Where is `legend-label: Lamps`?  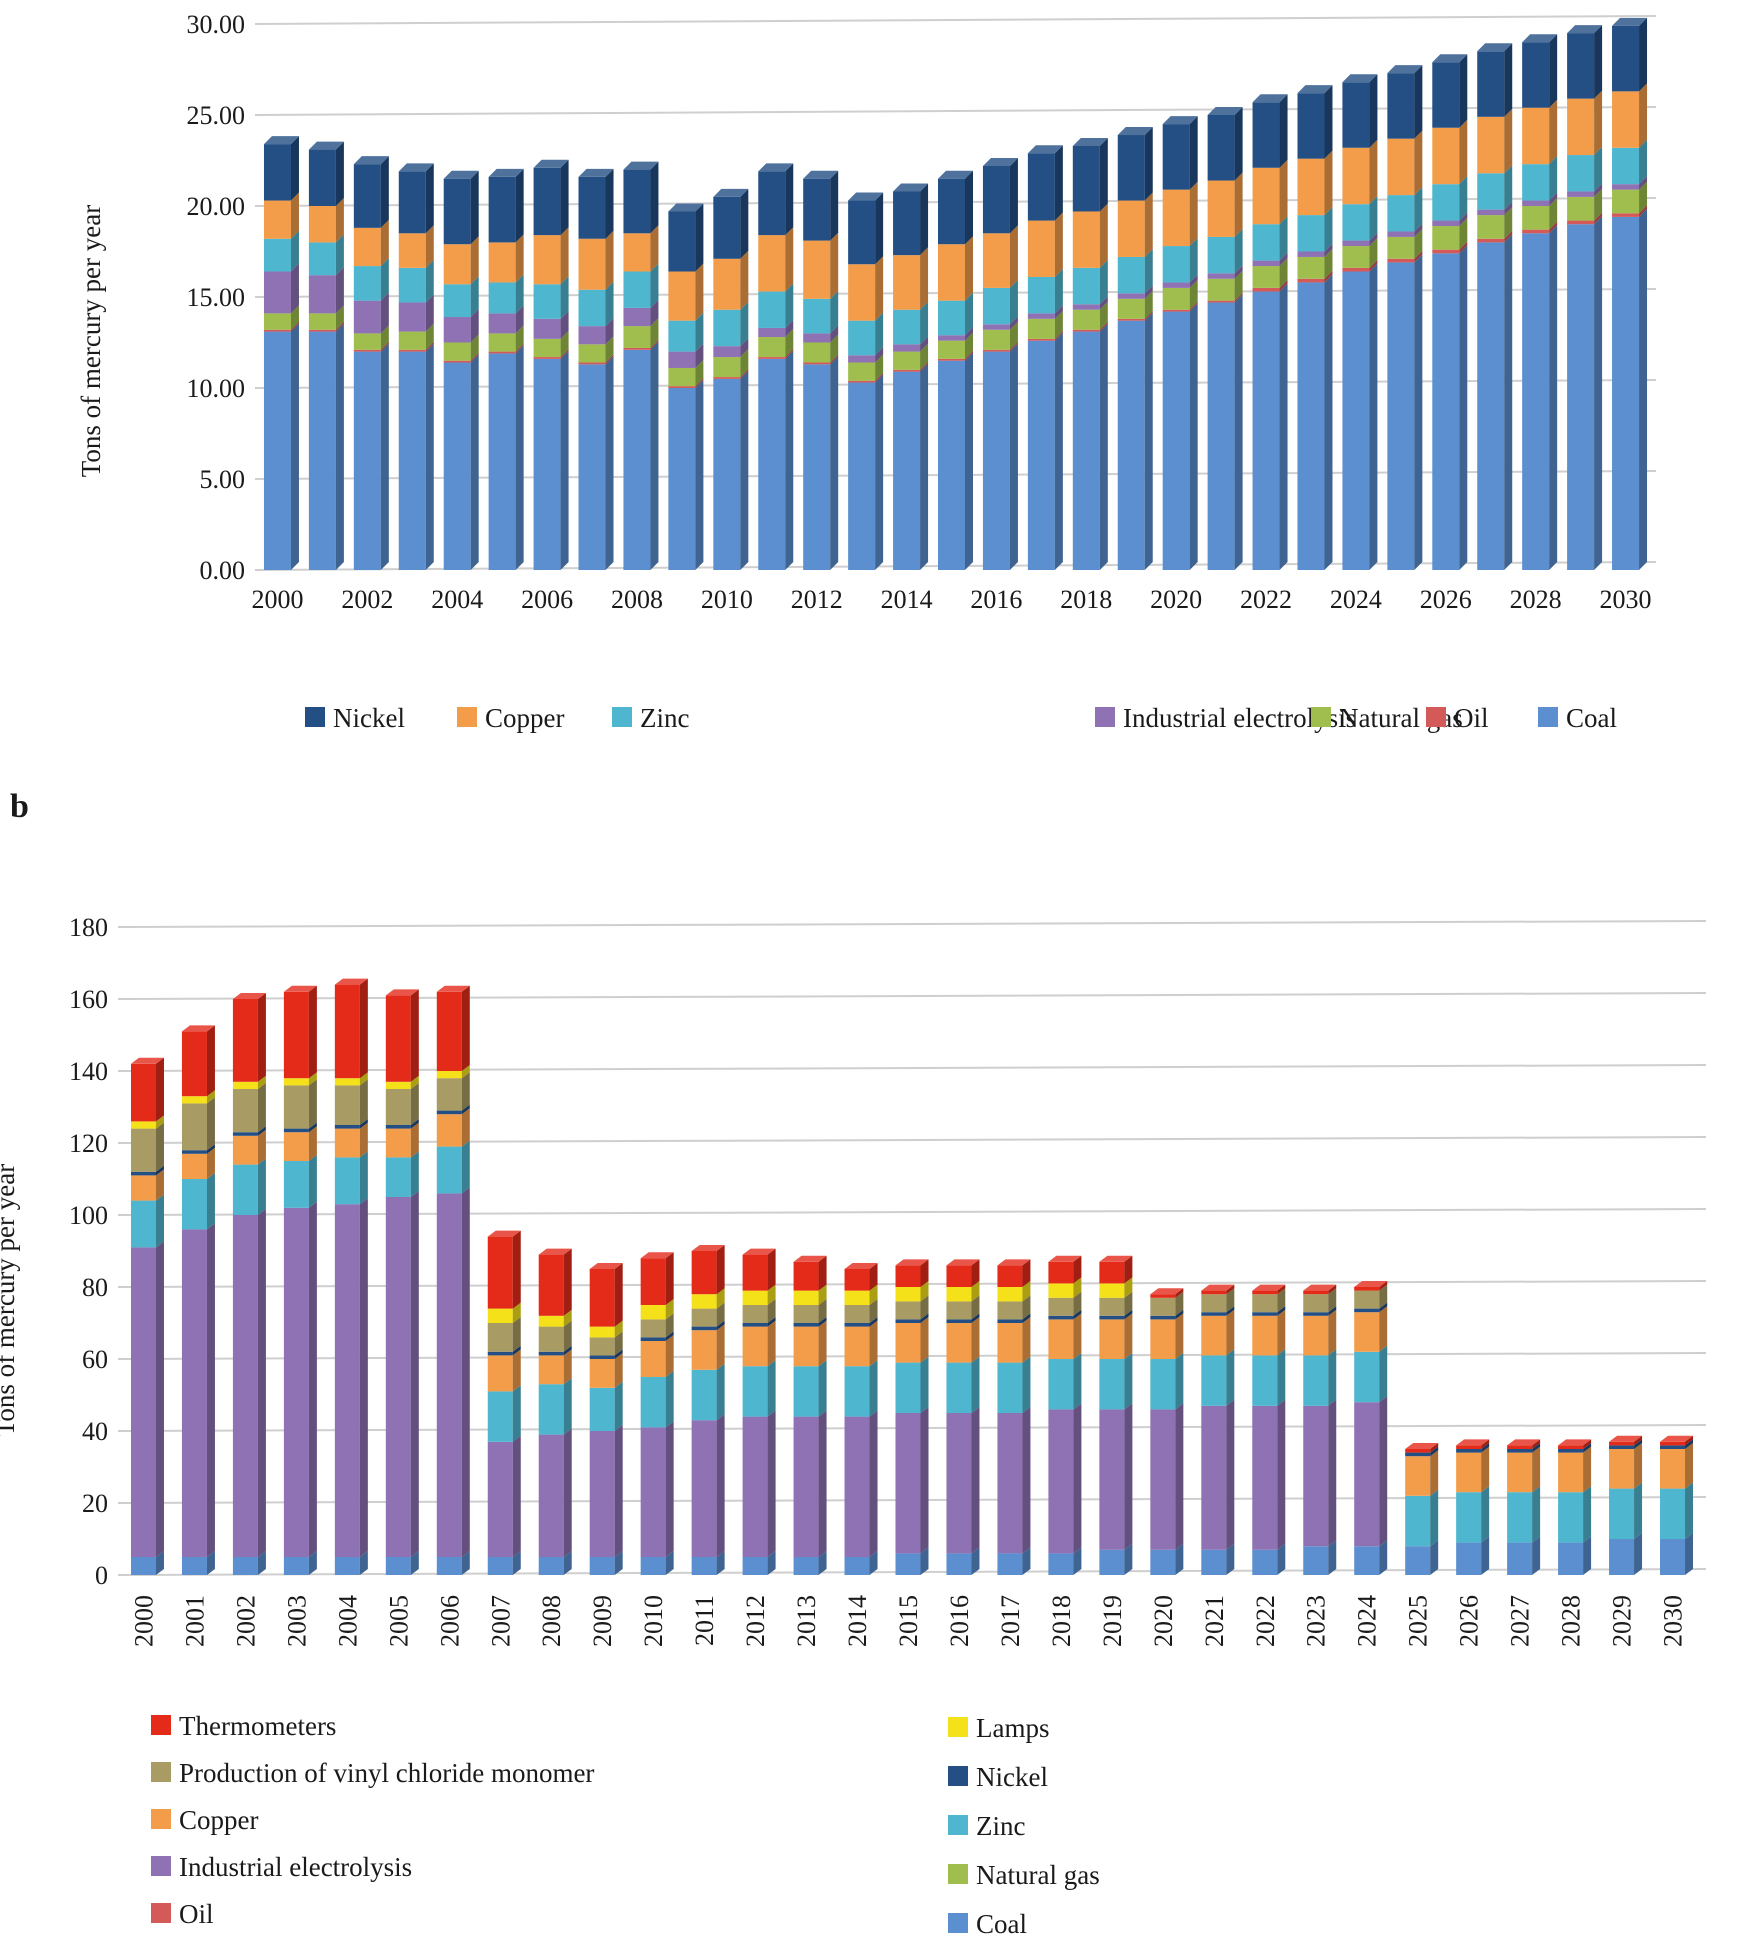
legend-label: Lamps is located at coordinates (1013, 1728).